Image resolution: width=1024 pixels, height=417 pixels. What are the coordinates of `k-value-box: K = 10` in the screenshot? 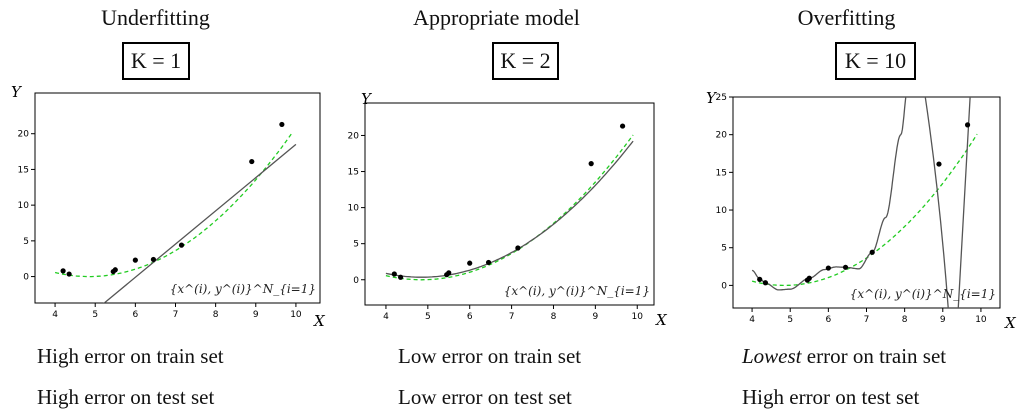 It's located at (875, 61).